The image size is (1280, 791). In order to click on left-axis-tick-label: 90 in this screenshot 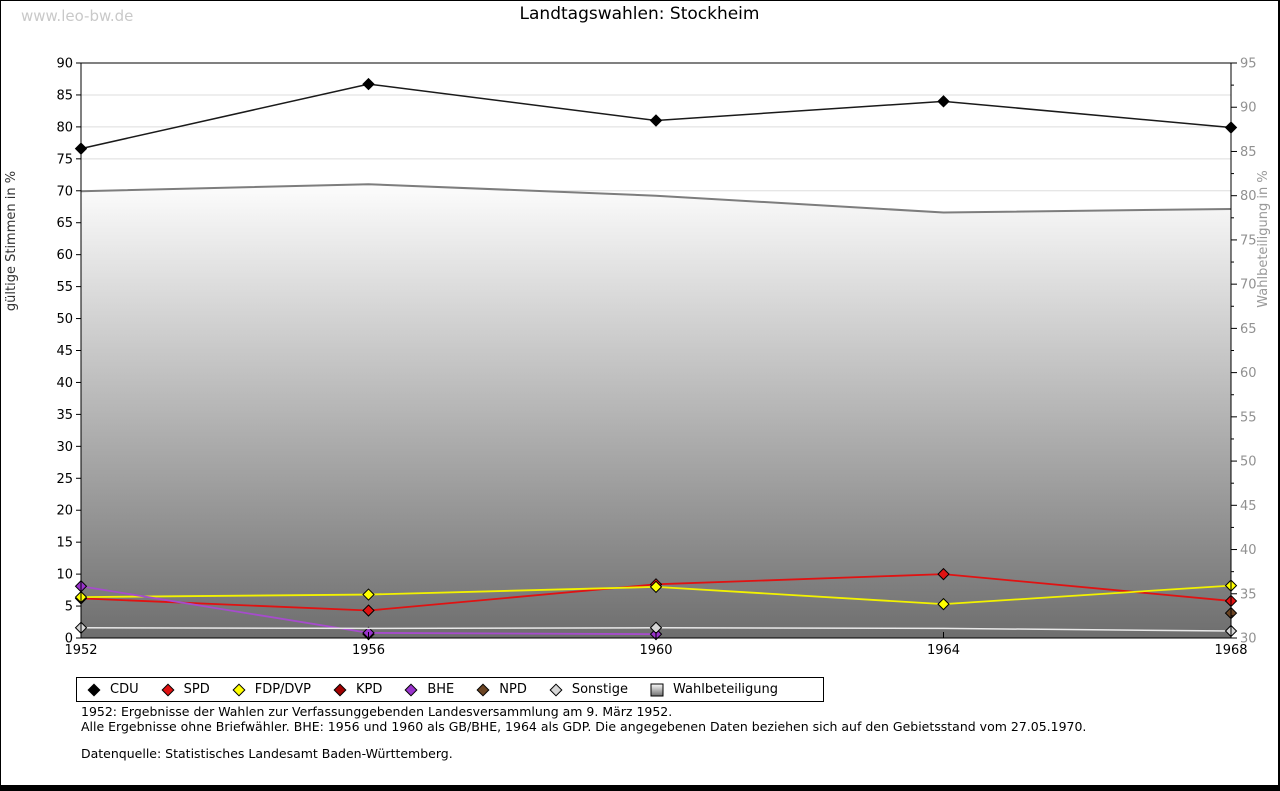, I will do `click(64, 64)`.